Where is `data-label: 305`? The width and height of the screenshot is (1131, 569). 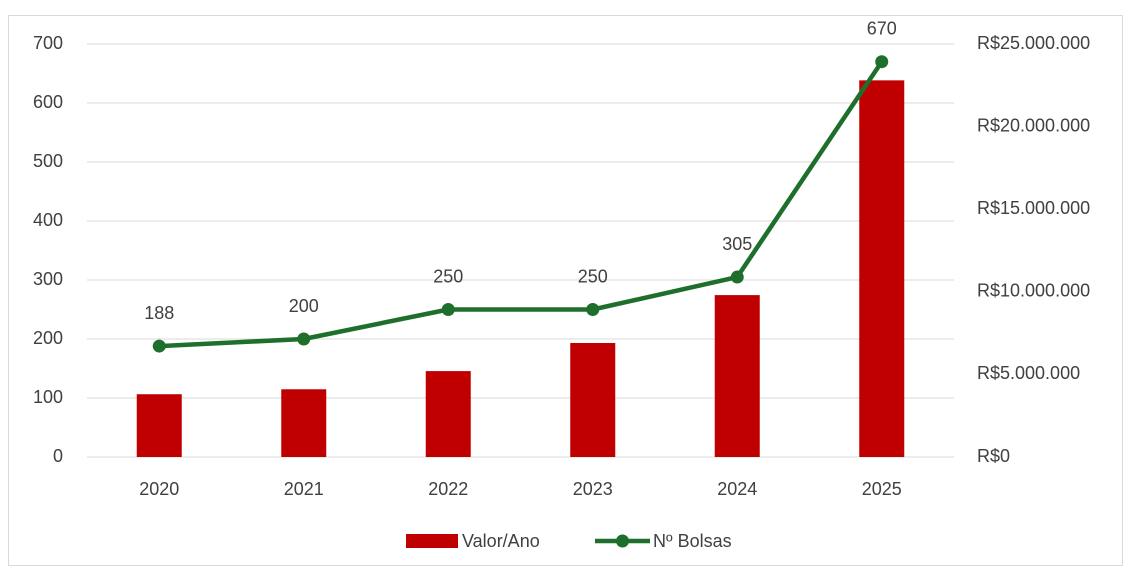 data-label: 305 is located at coordinates (737, 244).